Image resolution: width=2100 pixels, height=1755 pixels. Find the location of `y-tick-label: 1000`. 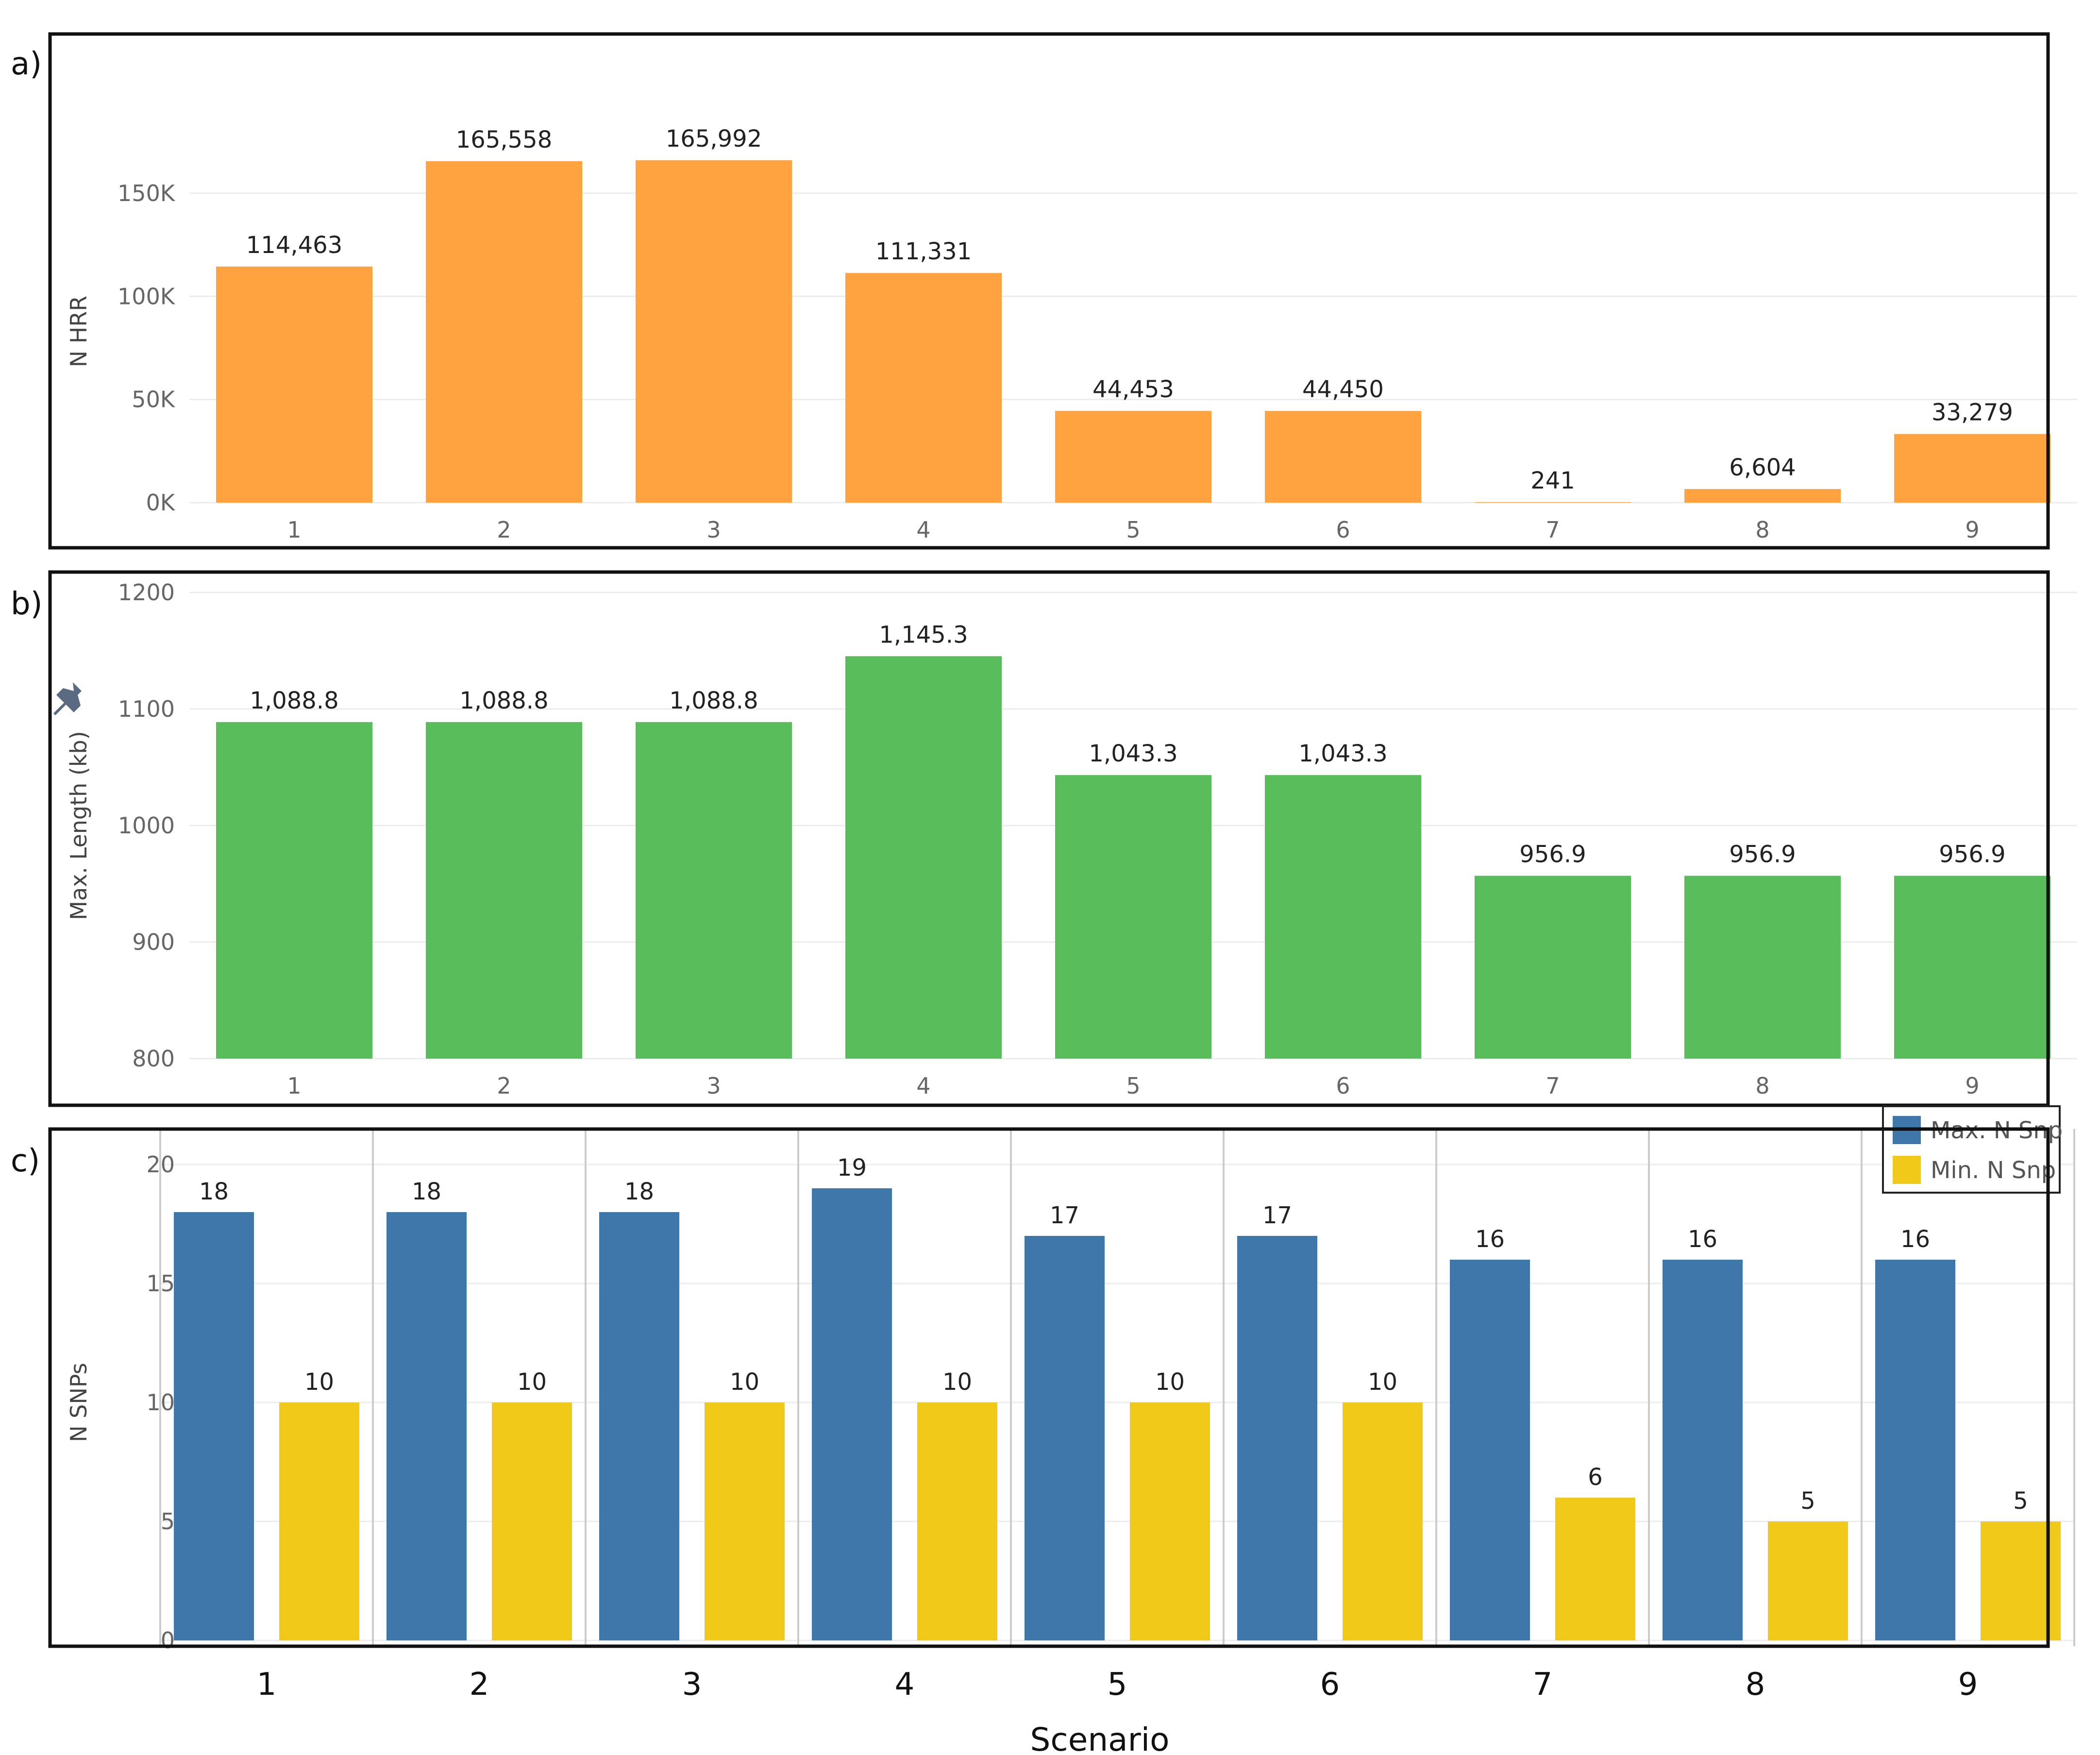

y-tick-label: 1000 is located at coordinates (146, 825).